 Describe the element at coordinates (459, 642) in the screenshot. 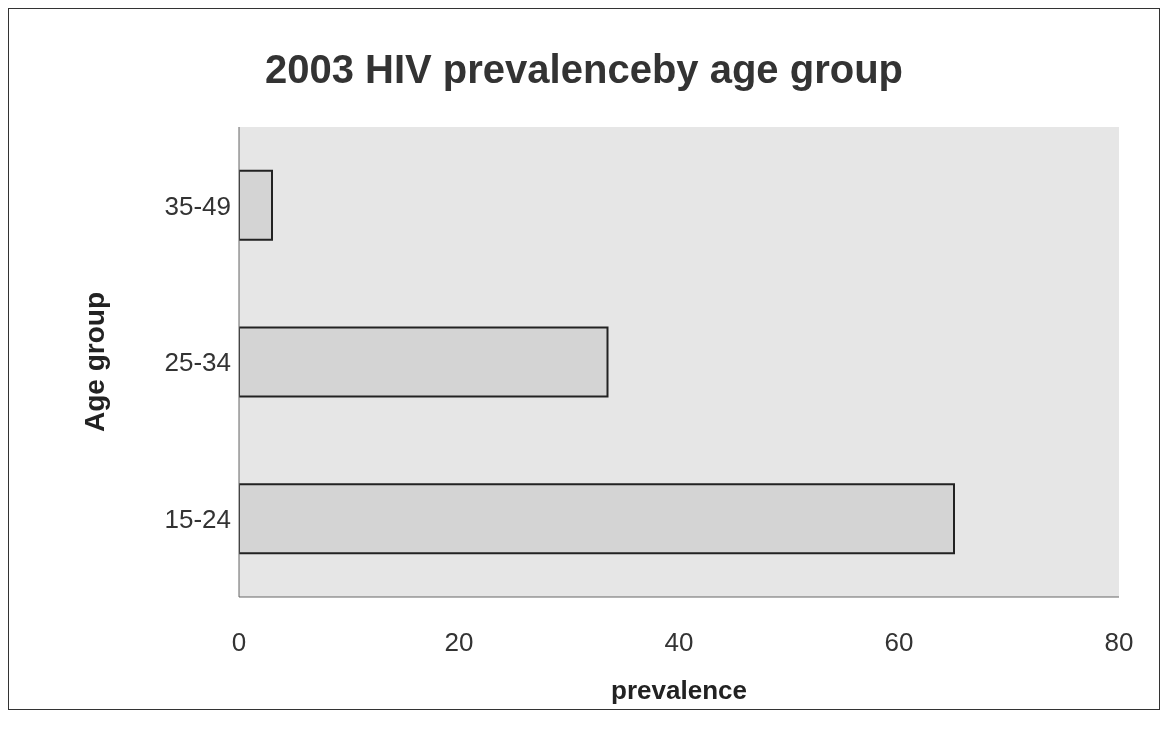

I see `x-tick-label: 20` at that location.